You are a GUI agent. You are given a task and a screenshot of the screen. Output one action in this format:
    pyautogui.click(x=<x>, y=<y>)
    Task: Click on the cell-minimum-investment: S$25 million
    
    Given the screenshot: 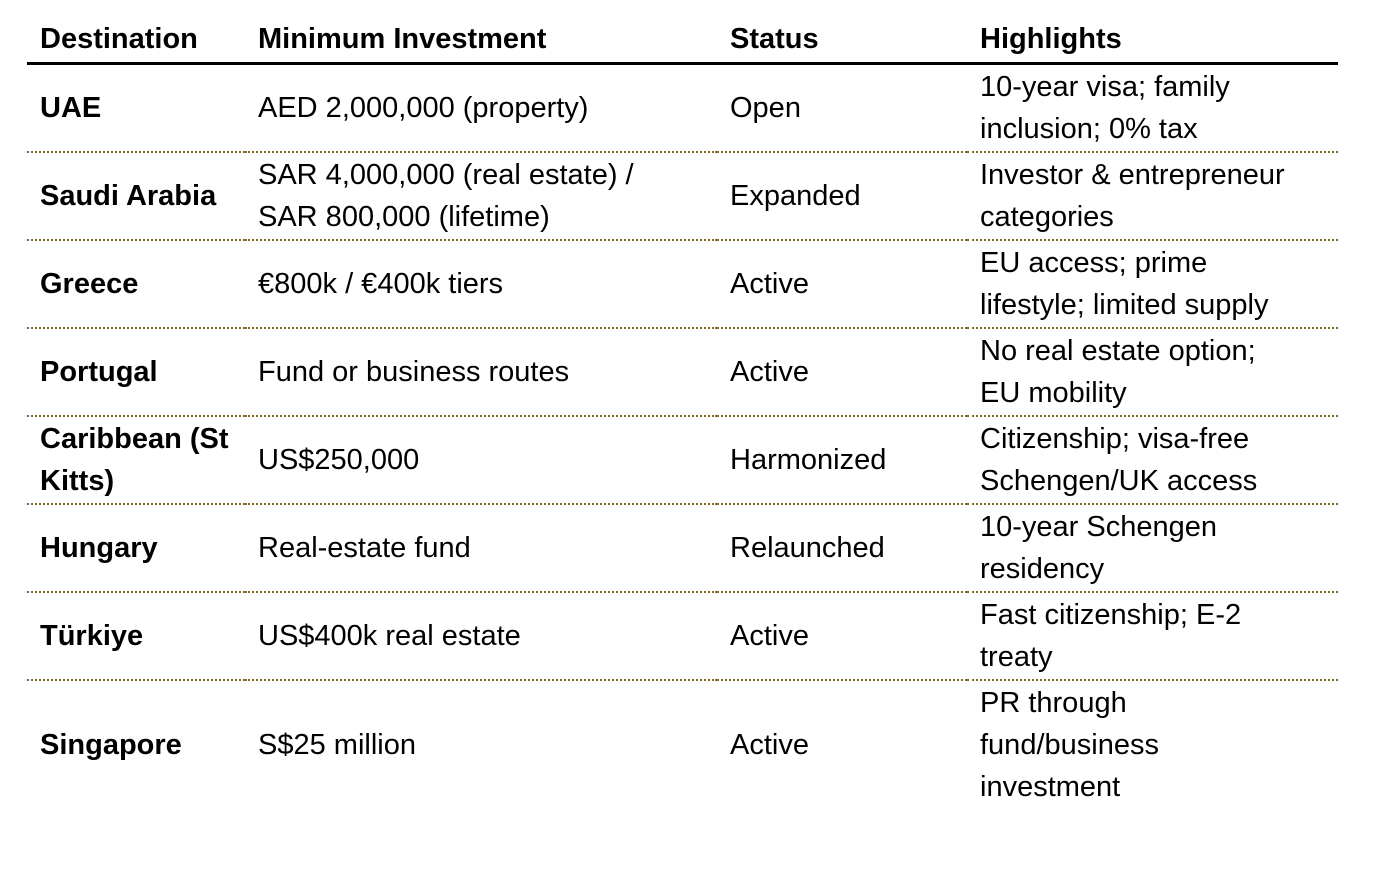 What is the action you would take?
    pyautogui.click(x=337, y=745)
    